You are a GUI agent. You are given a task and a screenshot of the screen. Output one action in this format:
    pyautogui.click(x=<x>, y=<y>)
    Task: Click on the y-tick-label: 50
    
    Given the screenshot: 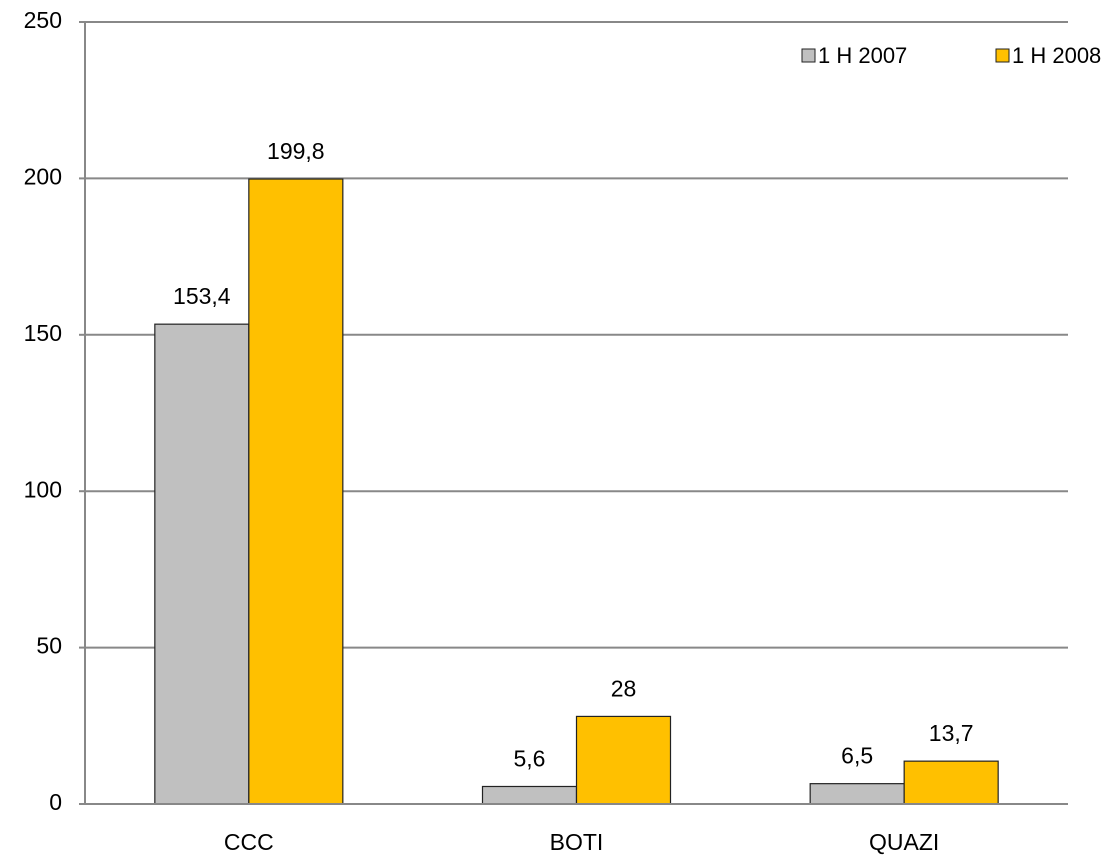 What is the action you would take?
    pyautogui.click(x=49, y=646)
    